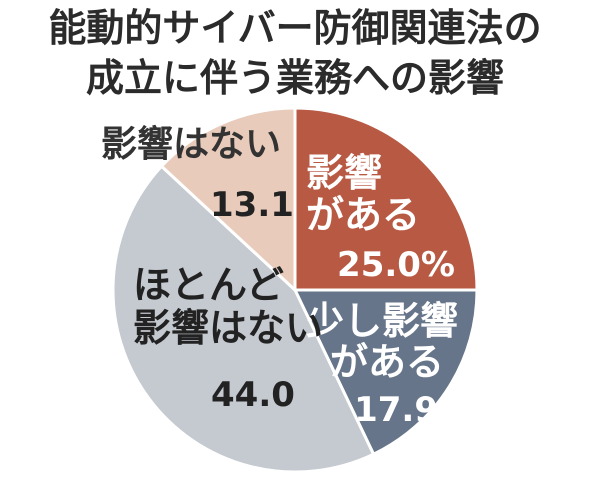  What do you see at coordinates (208, 285) in the screenshot?
I see `slice-label-2-line-0: ほとんど` at bounding box center [208, 285].